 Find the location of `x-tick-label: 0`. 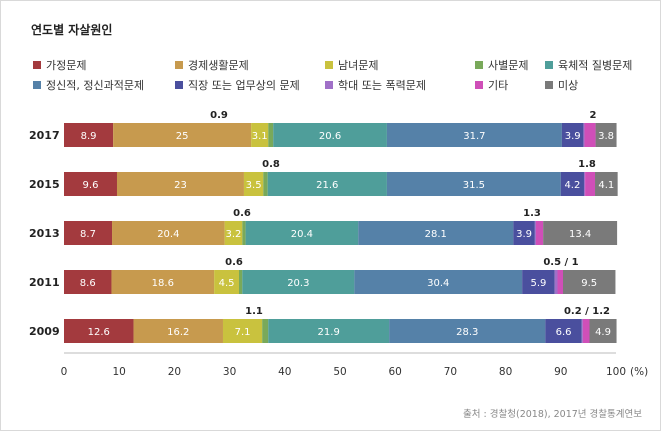

x-tick-label: 0 is located at coordinates (64, 372).